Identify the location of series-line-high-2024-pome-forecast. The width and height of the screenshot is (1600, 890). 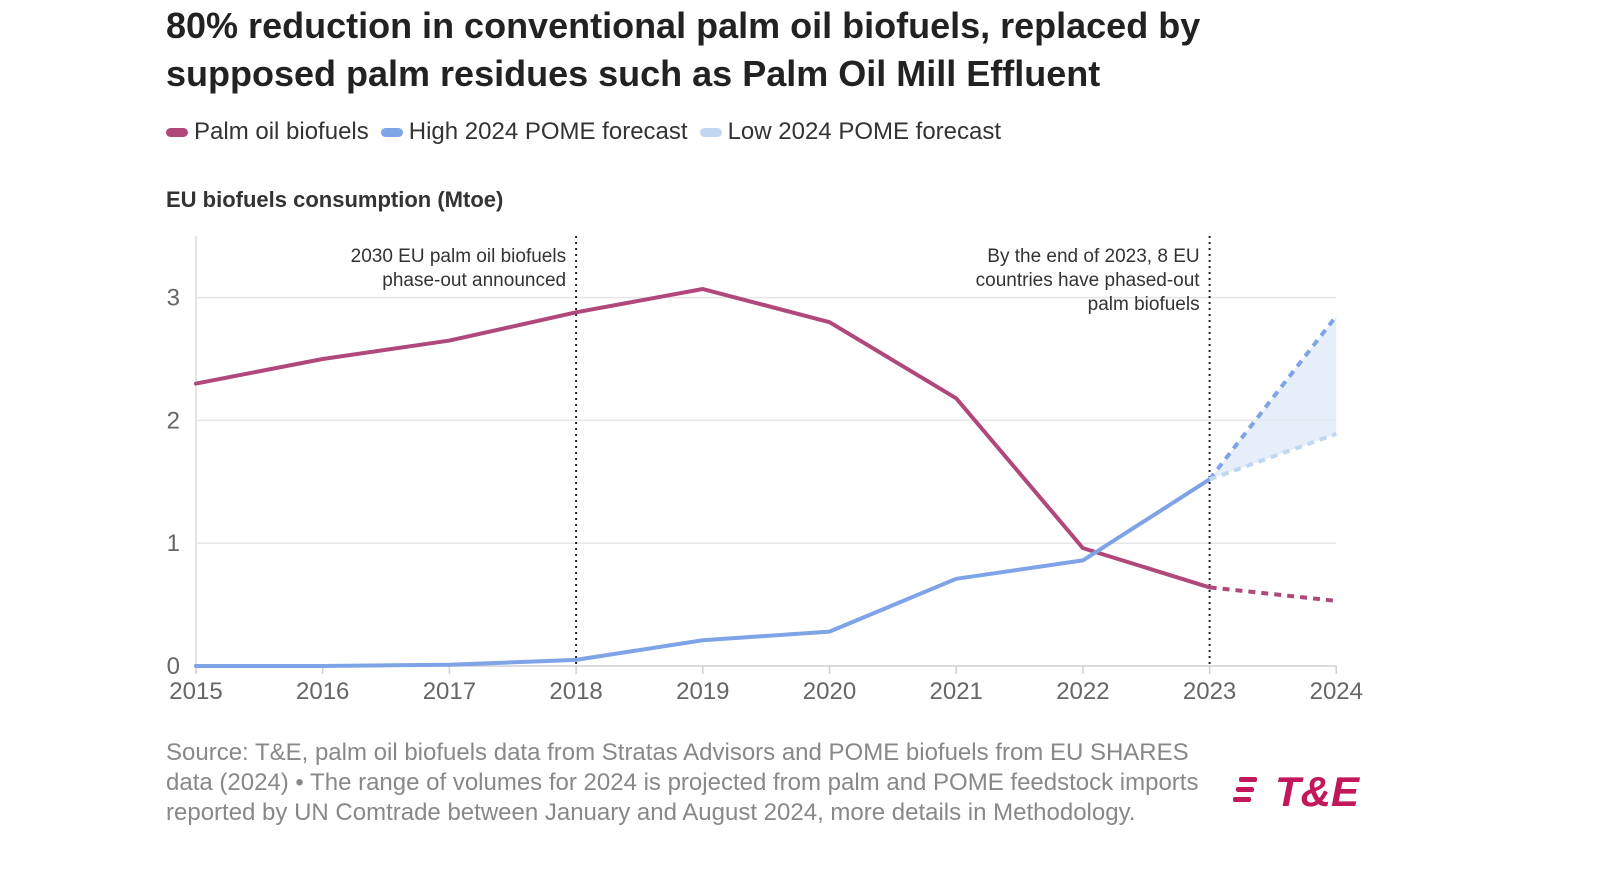
(703, 572).